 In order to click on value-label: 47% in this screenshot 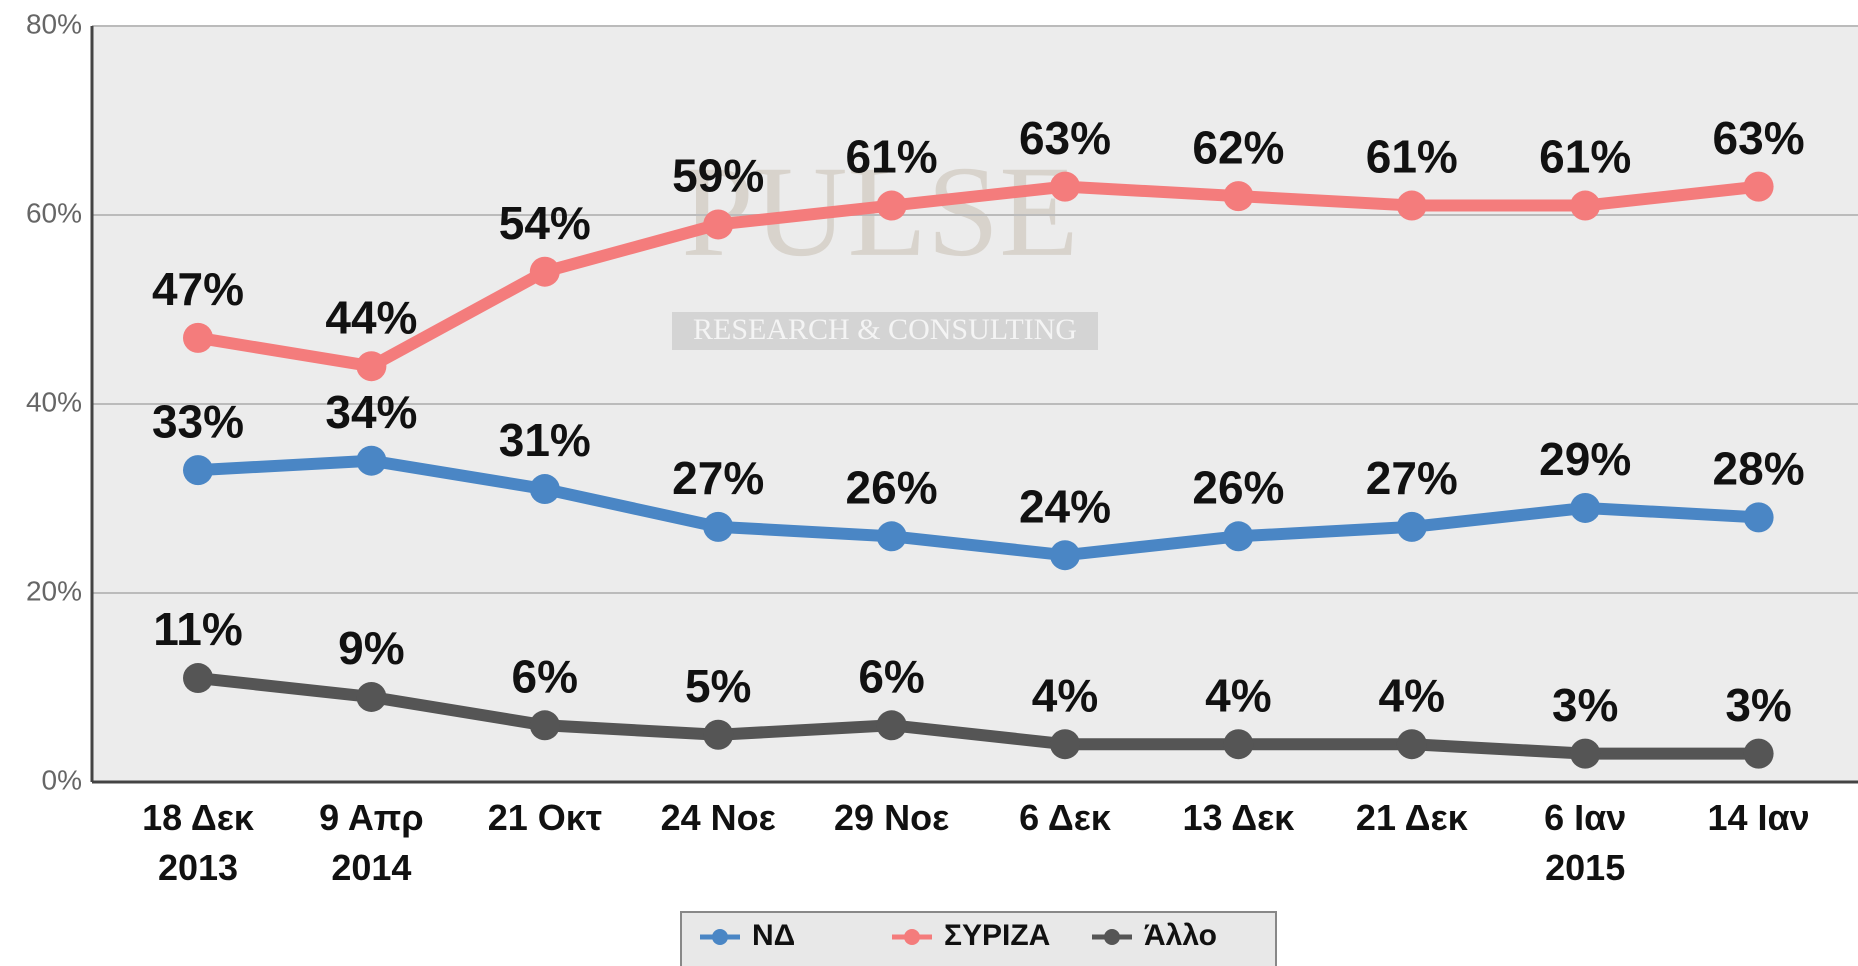, I will do `click(198, 289)`.